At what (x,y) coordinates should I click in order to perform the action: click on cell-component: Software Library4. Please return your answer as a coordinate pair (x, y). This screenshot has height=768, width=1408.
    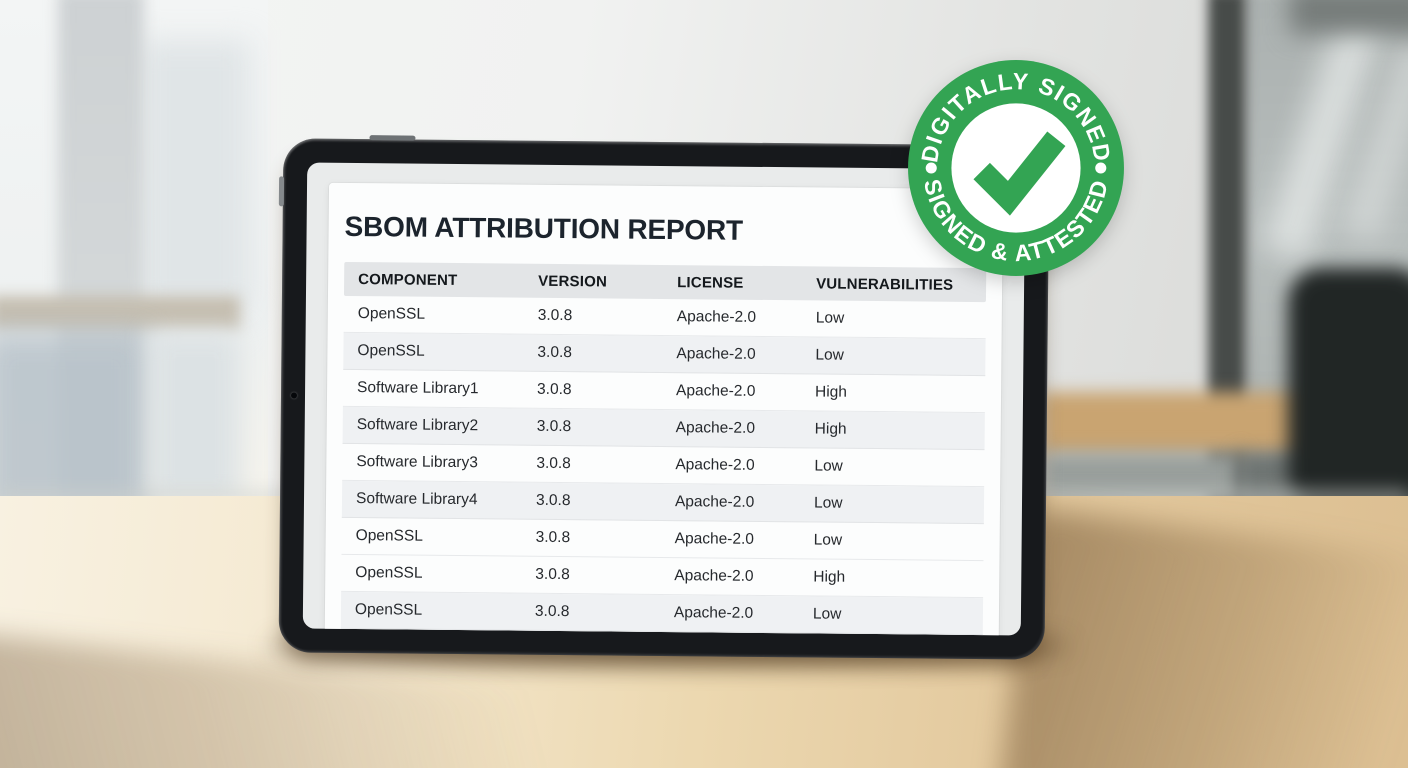
    Looking at the image, I should click on (416, 499).